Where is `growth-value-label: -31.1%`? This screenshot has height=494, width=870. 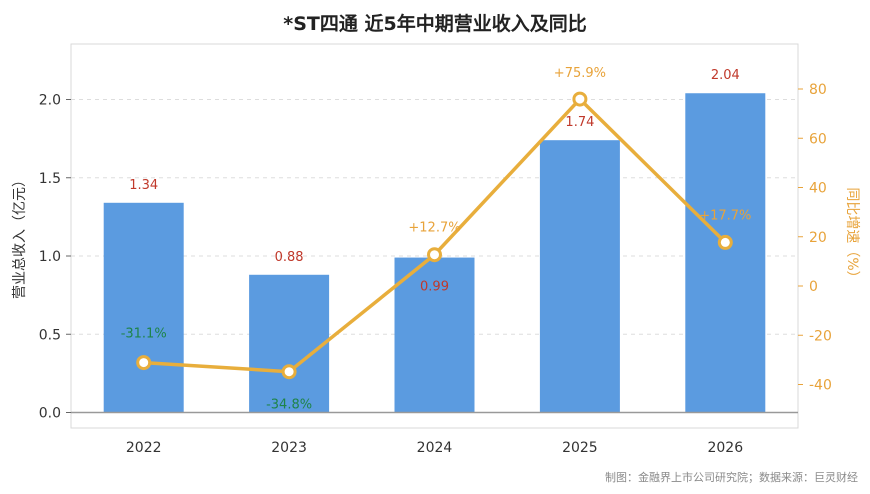
growth-value-label: -31.1% is located at coordinates (144, 334).